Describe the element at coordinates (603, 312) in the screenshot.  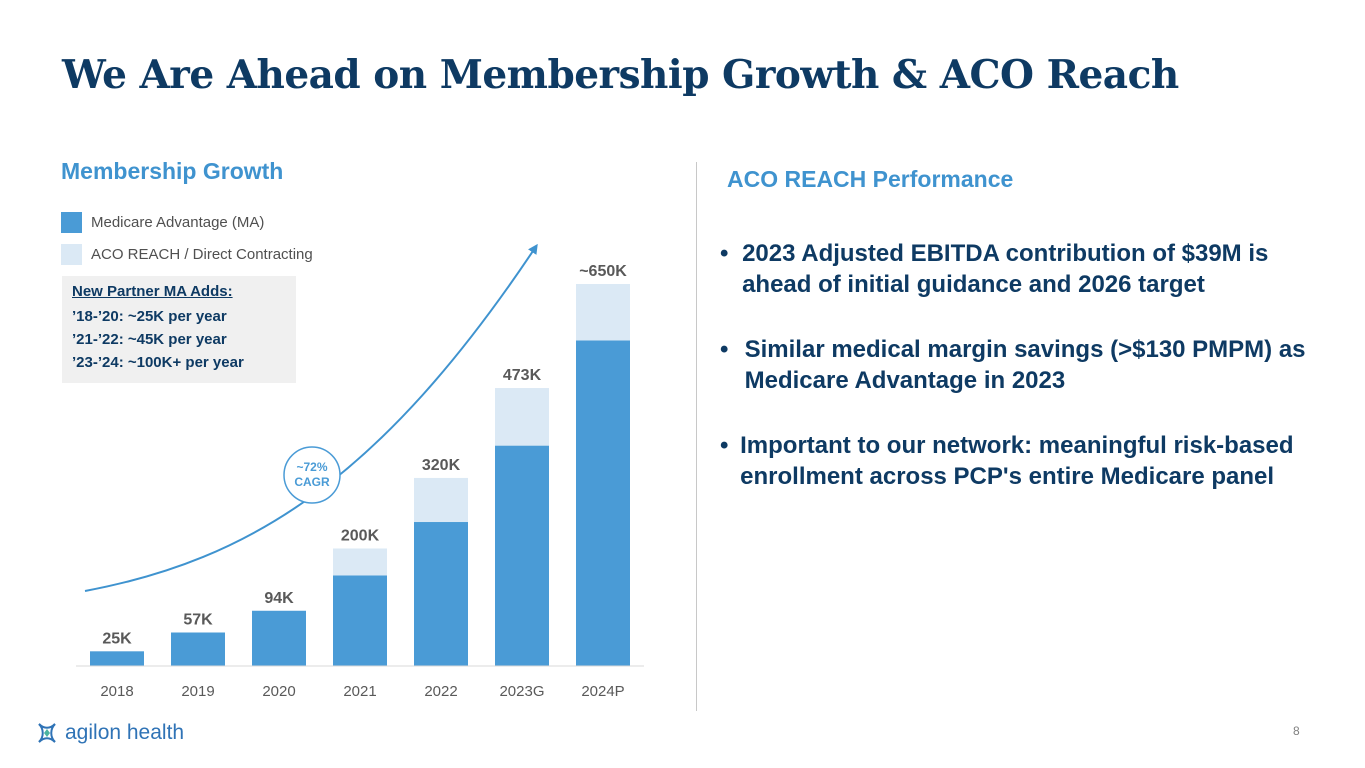
I see `bar-aco-2024P` at that location.